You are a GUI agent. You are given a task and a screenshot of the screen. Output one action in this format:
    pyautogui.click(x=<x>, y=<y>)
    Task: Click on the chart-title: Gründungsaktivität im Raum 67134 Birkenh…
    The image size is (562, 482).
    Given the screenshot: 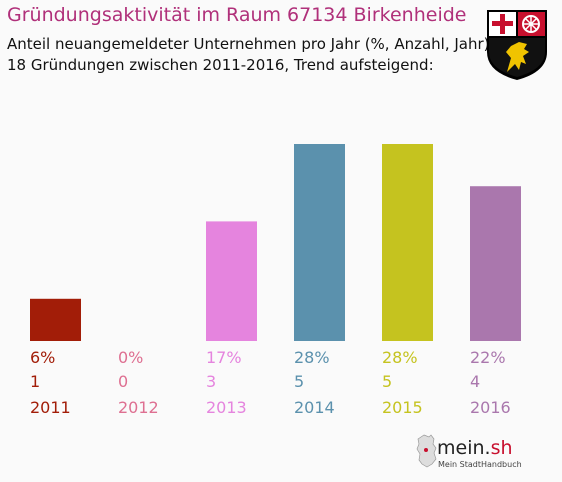 What is the action you would take?
    pyautogui.click(x=237, y=15)
    